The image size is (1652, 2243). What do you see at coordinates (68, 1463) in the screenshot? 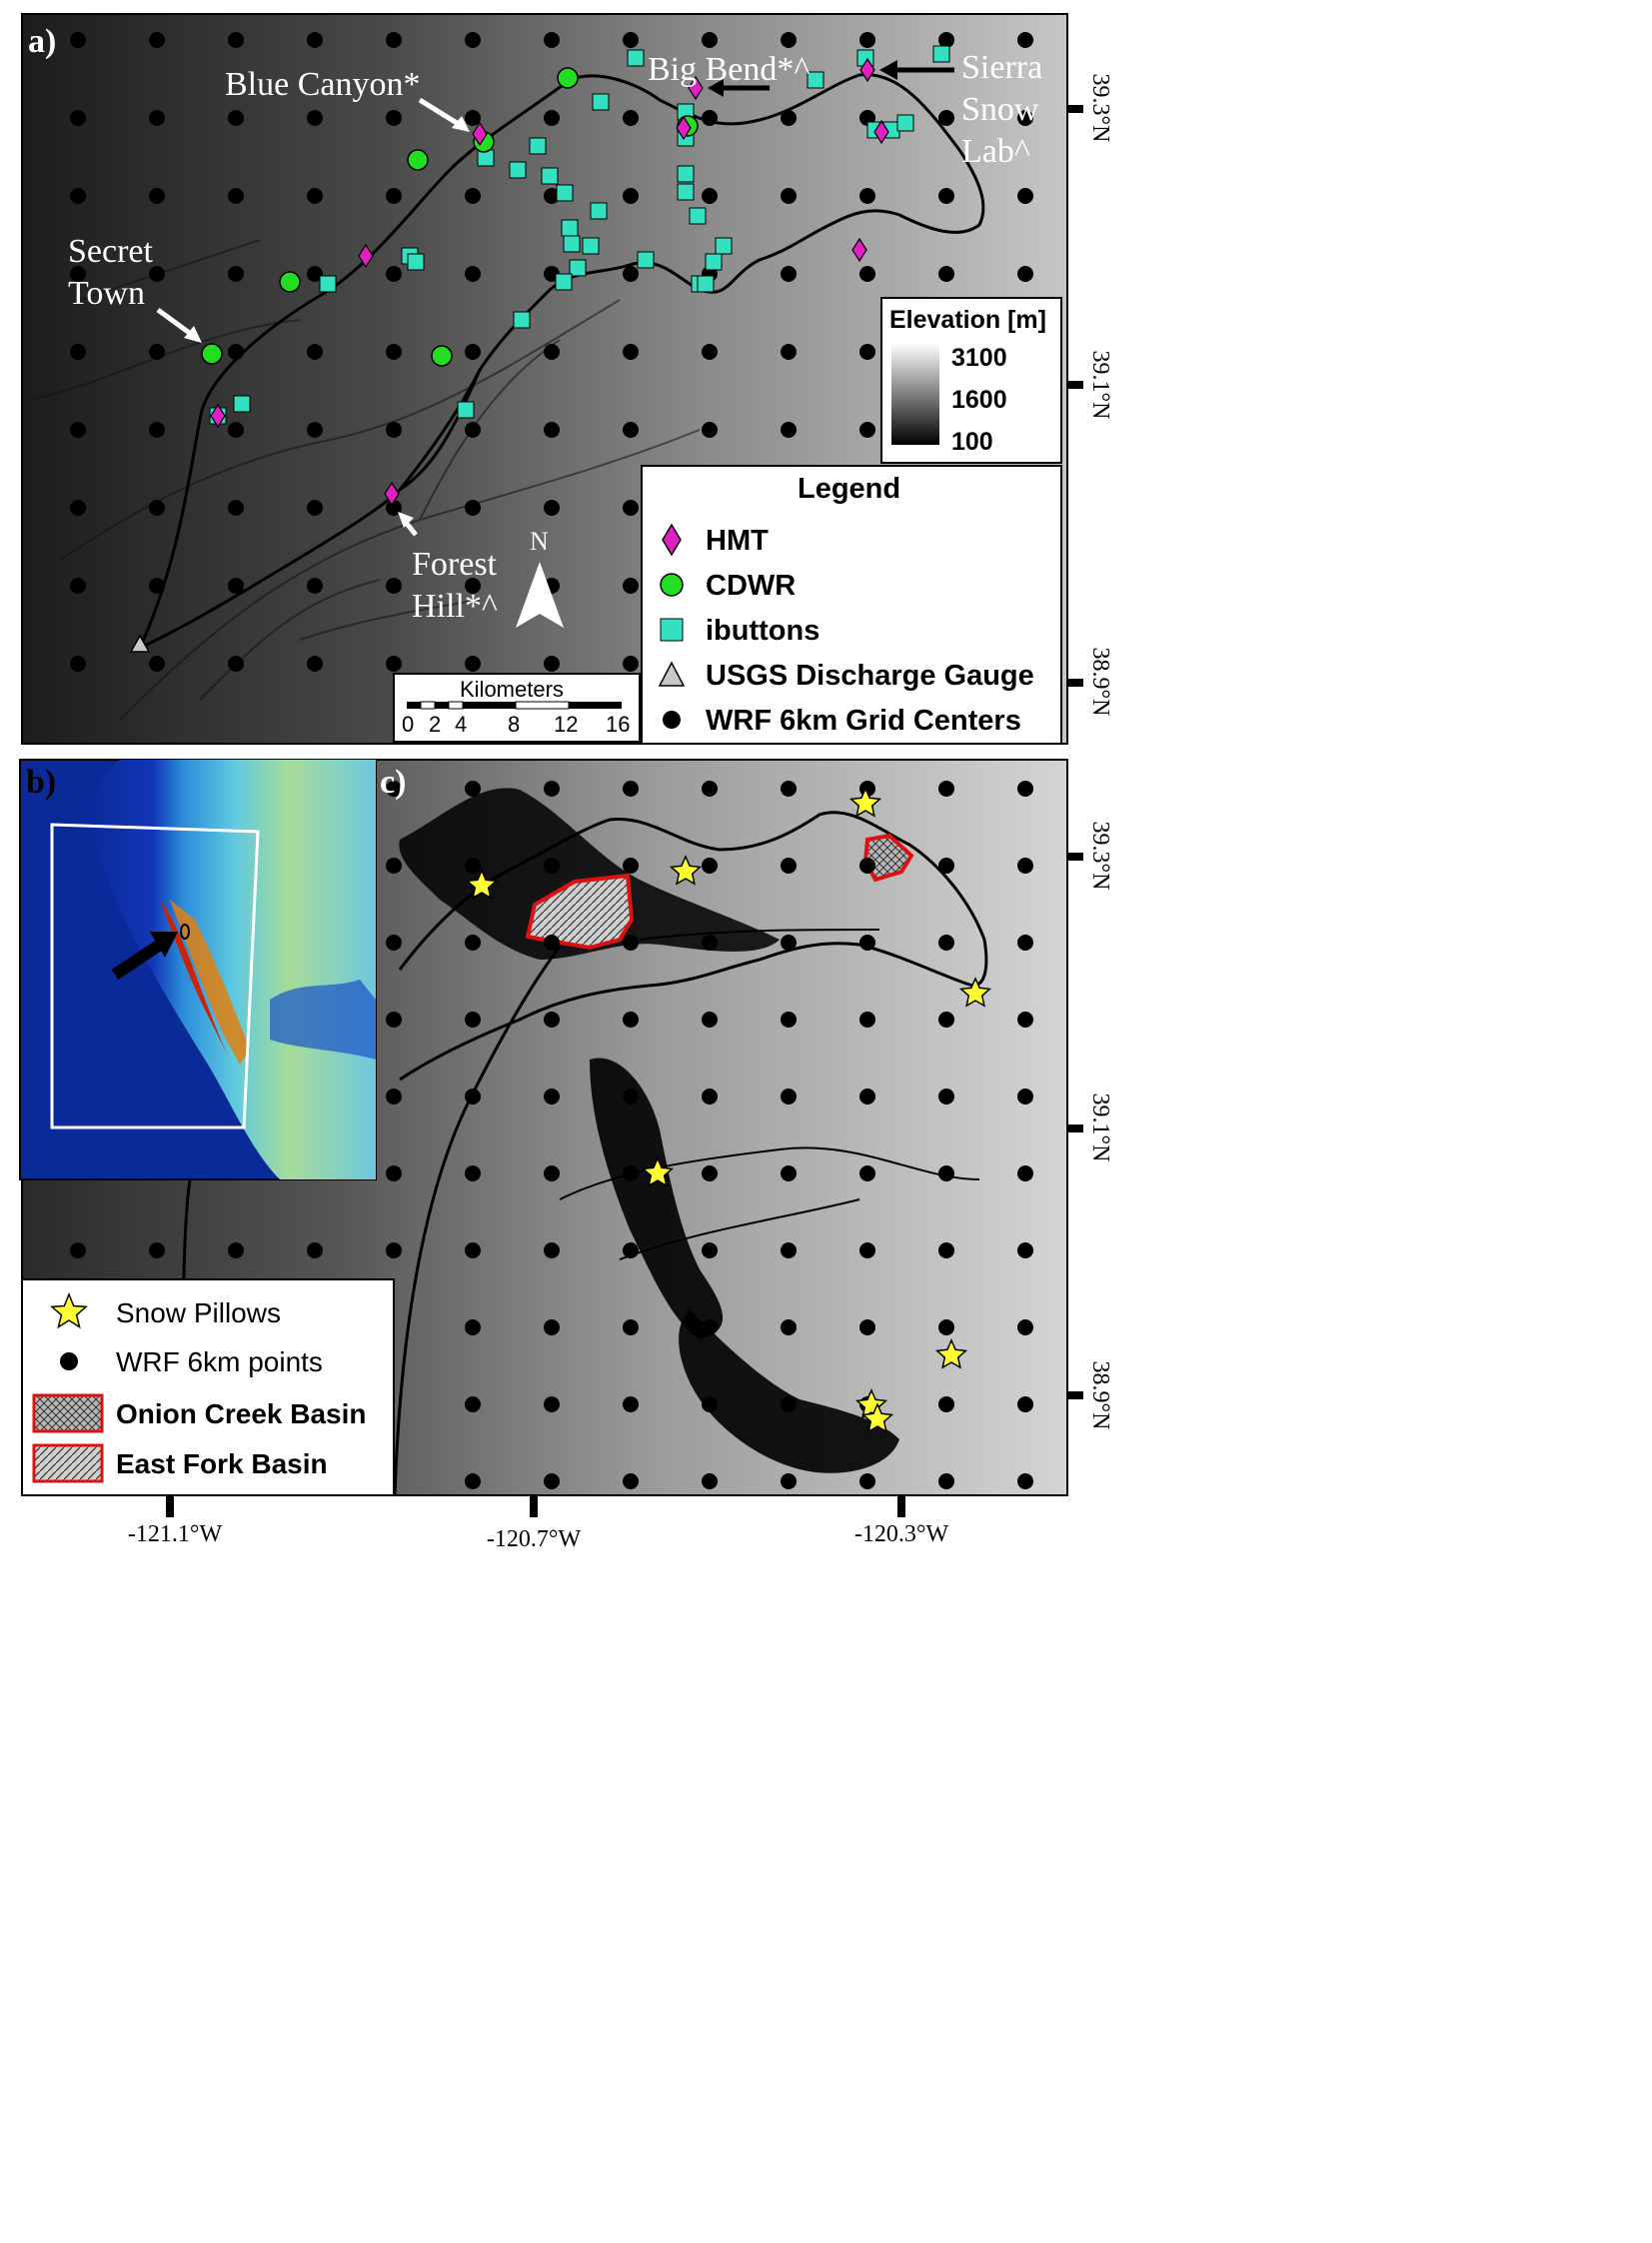
I see `legend-east-fork-icon` at bounding box center [68, 1463].